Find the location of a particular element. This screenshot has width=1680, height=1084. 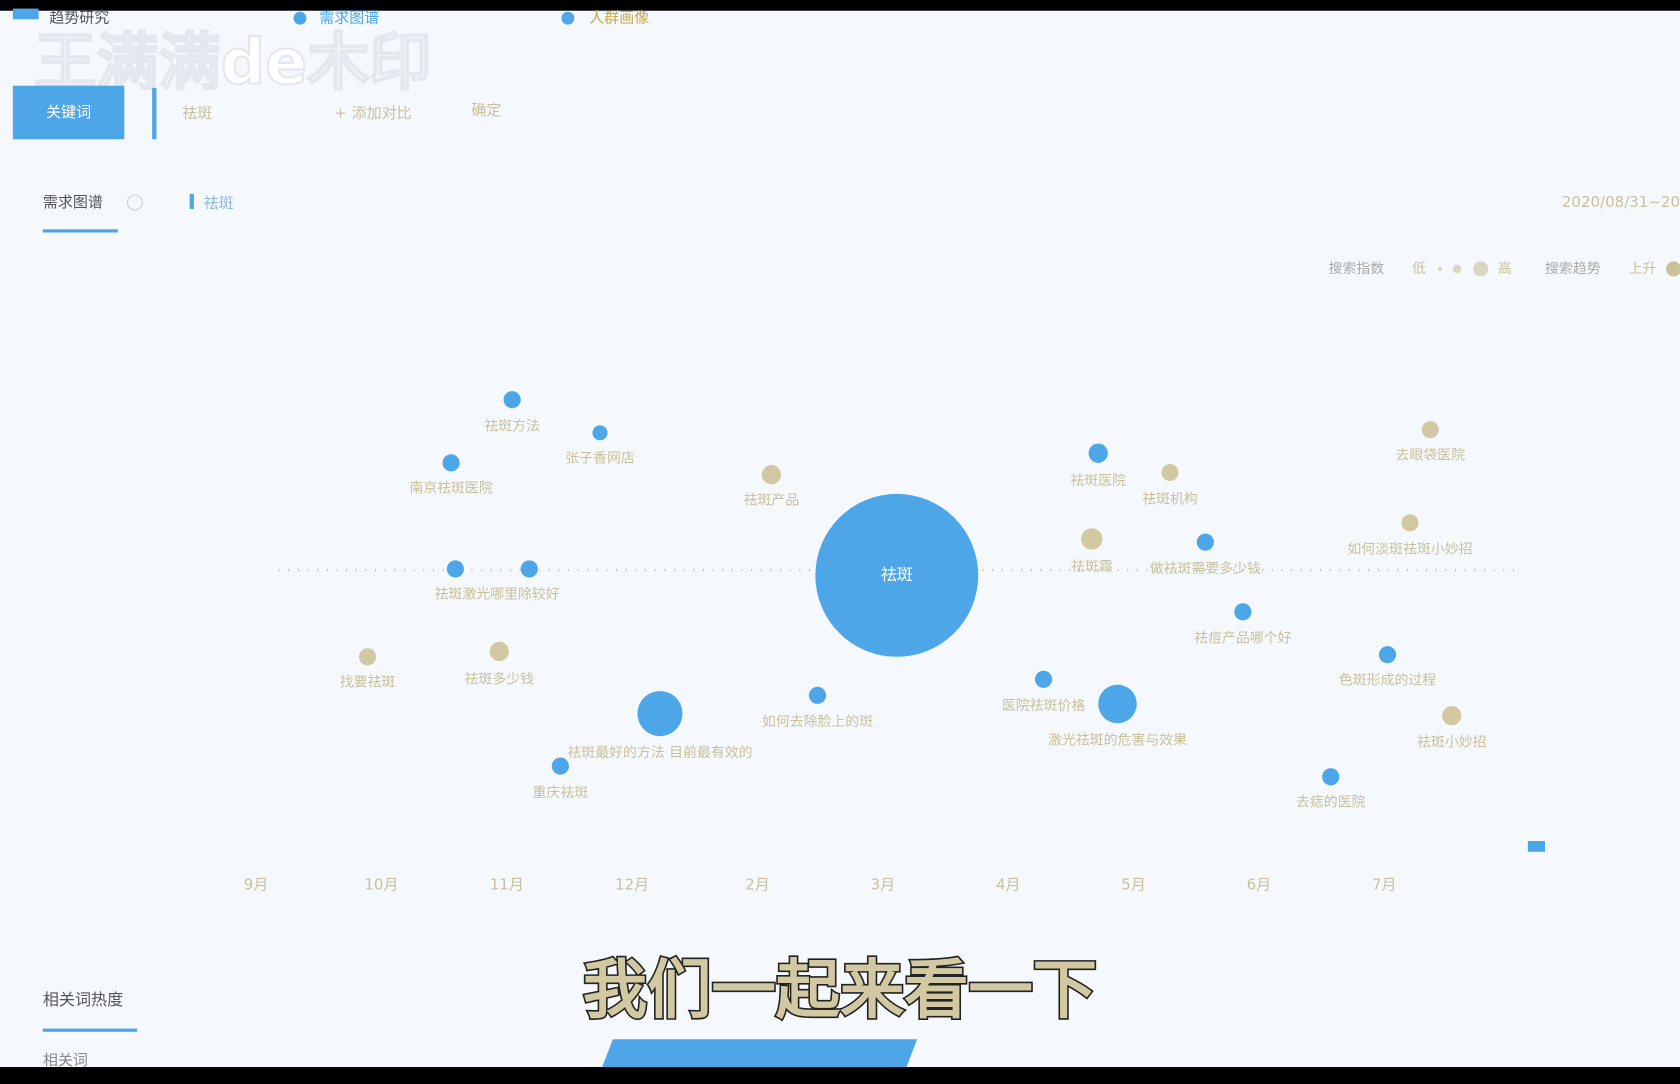

node-label: 激光祛斑的危害与效果 is located at coordinates (1117, 739).